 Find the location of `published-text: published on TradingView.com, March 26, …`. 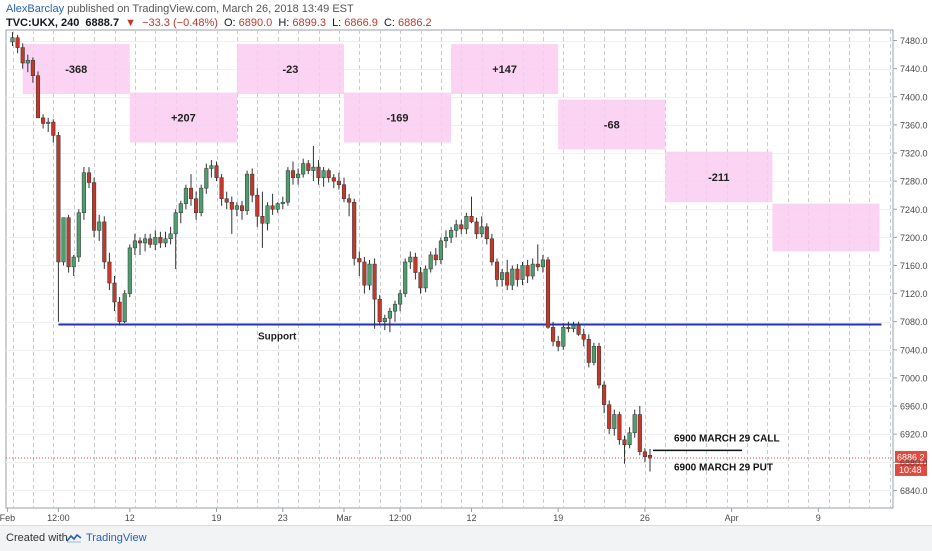

published-text: published on TradingView.com, March 26, … is located at coordinates (210, 9).